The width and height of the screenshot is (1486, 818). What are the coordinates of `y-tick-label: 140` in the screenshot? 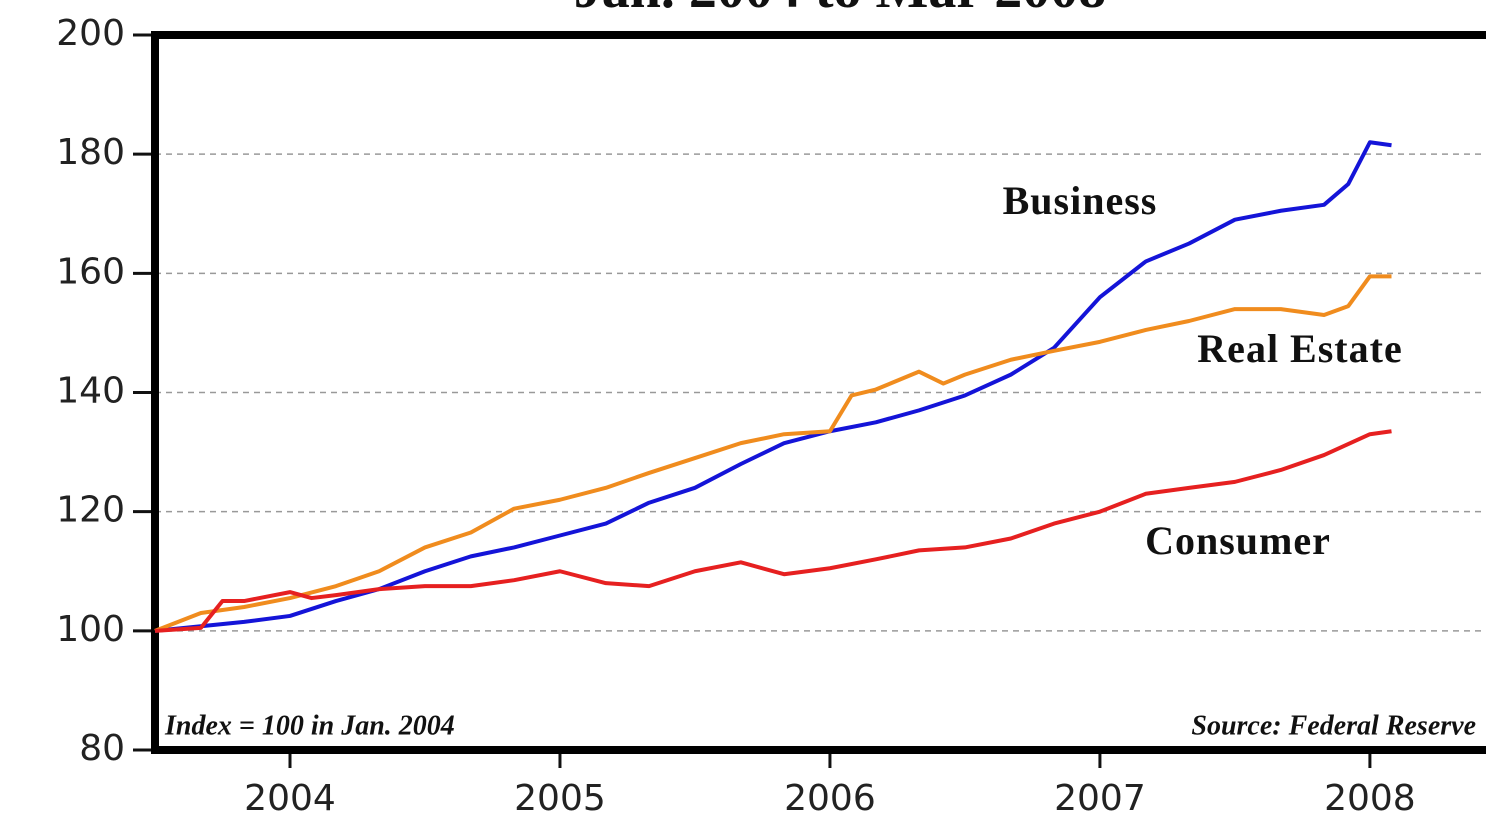 It's located at (90, 391).